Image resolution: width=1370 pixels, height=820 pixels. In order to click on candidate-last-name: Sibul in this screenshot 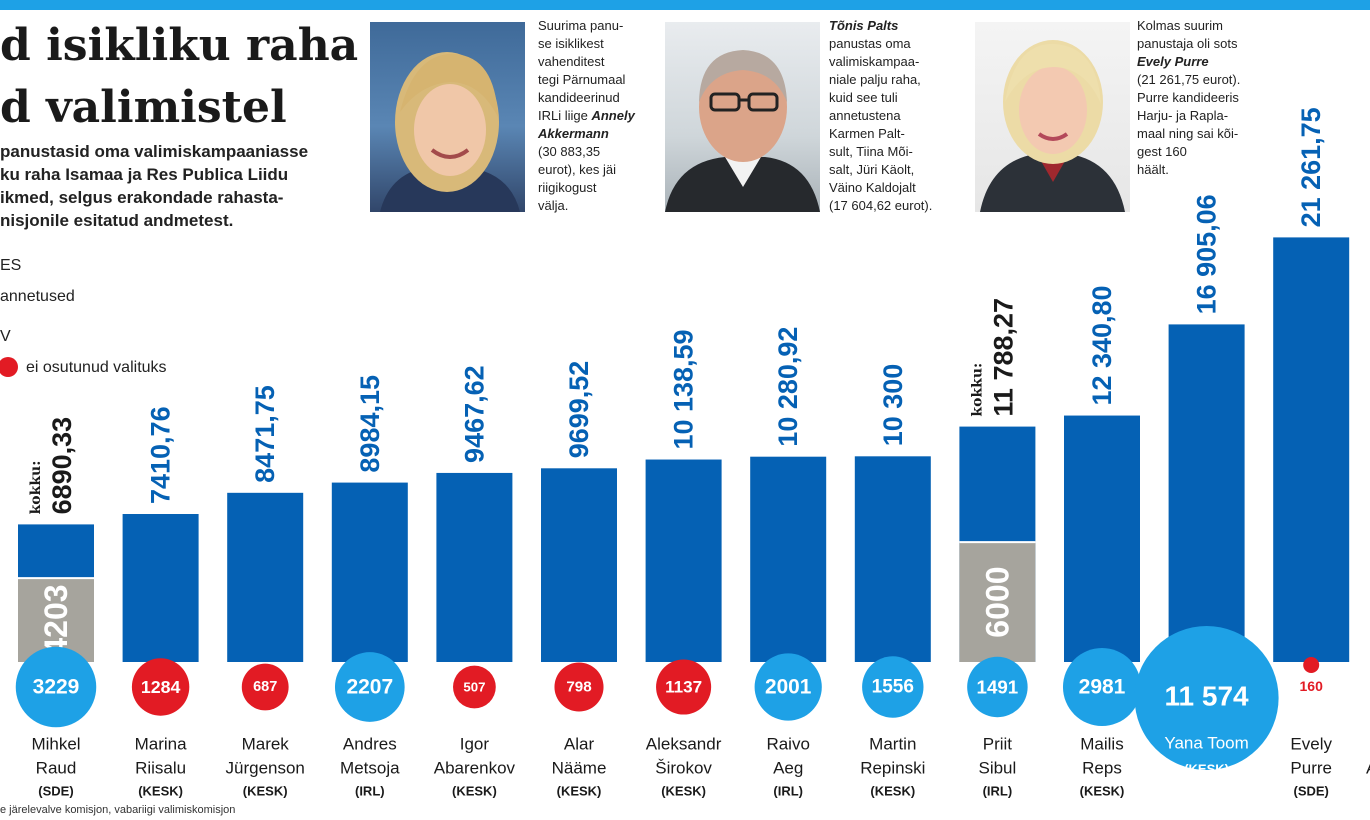, I will do `click(997, 768)`.